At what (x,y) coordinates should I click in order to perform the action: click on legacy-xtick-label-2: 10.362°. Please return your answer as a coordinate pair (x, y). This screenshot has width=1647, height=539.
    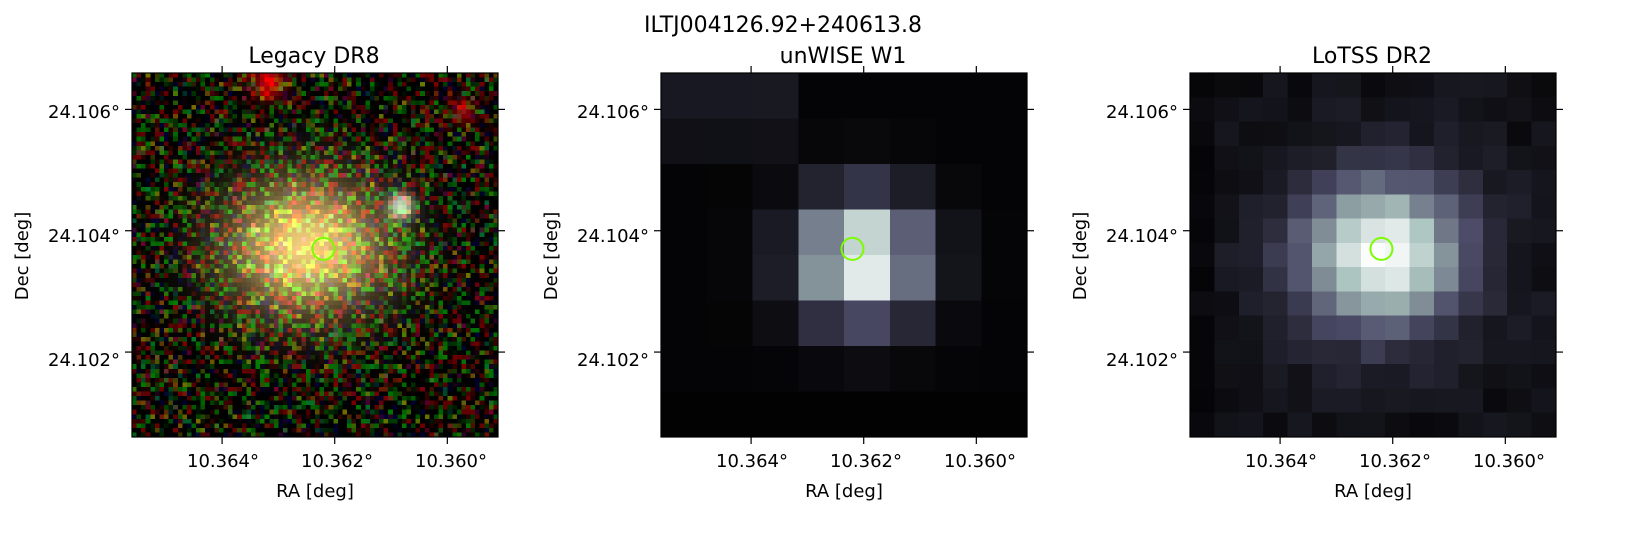
    Looking at the image, I should click on (337, 461).